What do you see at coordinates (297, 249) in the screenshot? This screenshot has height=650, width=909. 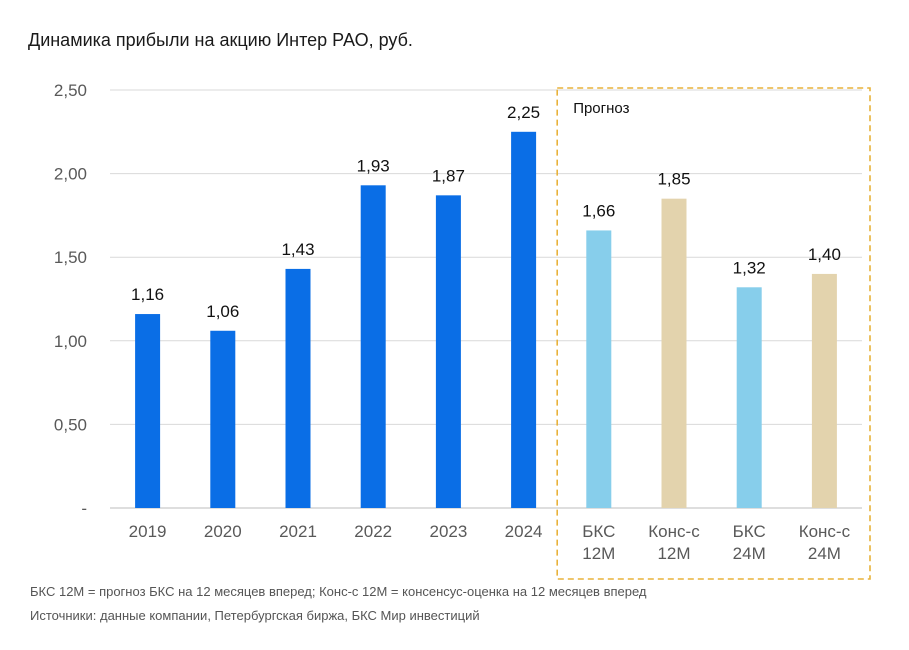 I see `data-label: 1,43` at bounding box center [297, 249].